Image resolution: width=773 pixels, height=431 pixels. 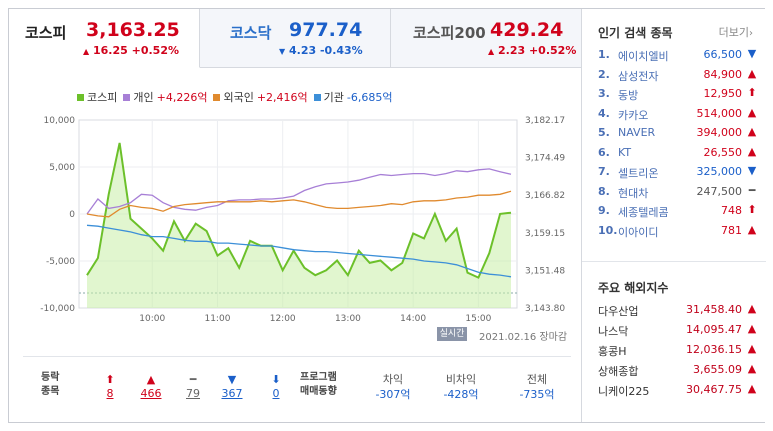 What do you see at coordinates (604, 210) in the screenshot?
I see `rank-number: 9.` at bounding box center [604, 210].